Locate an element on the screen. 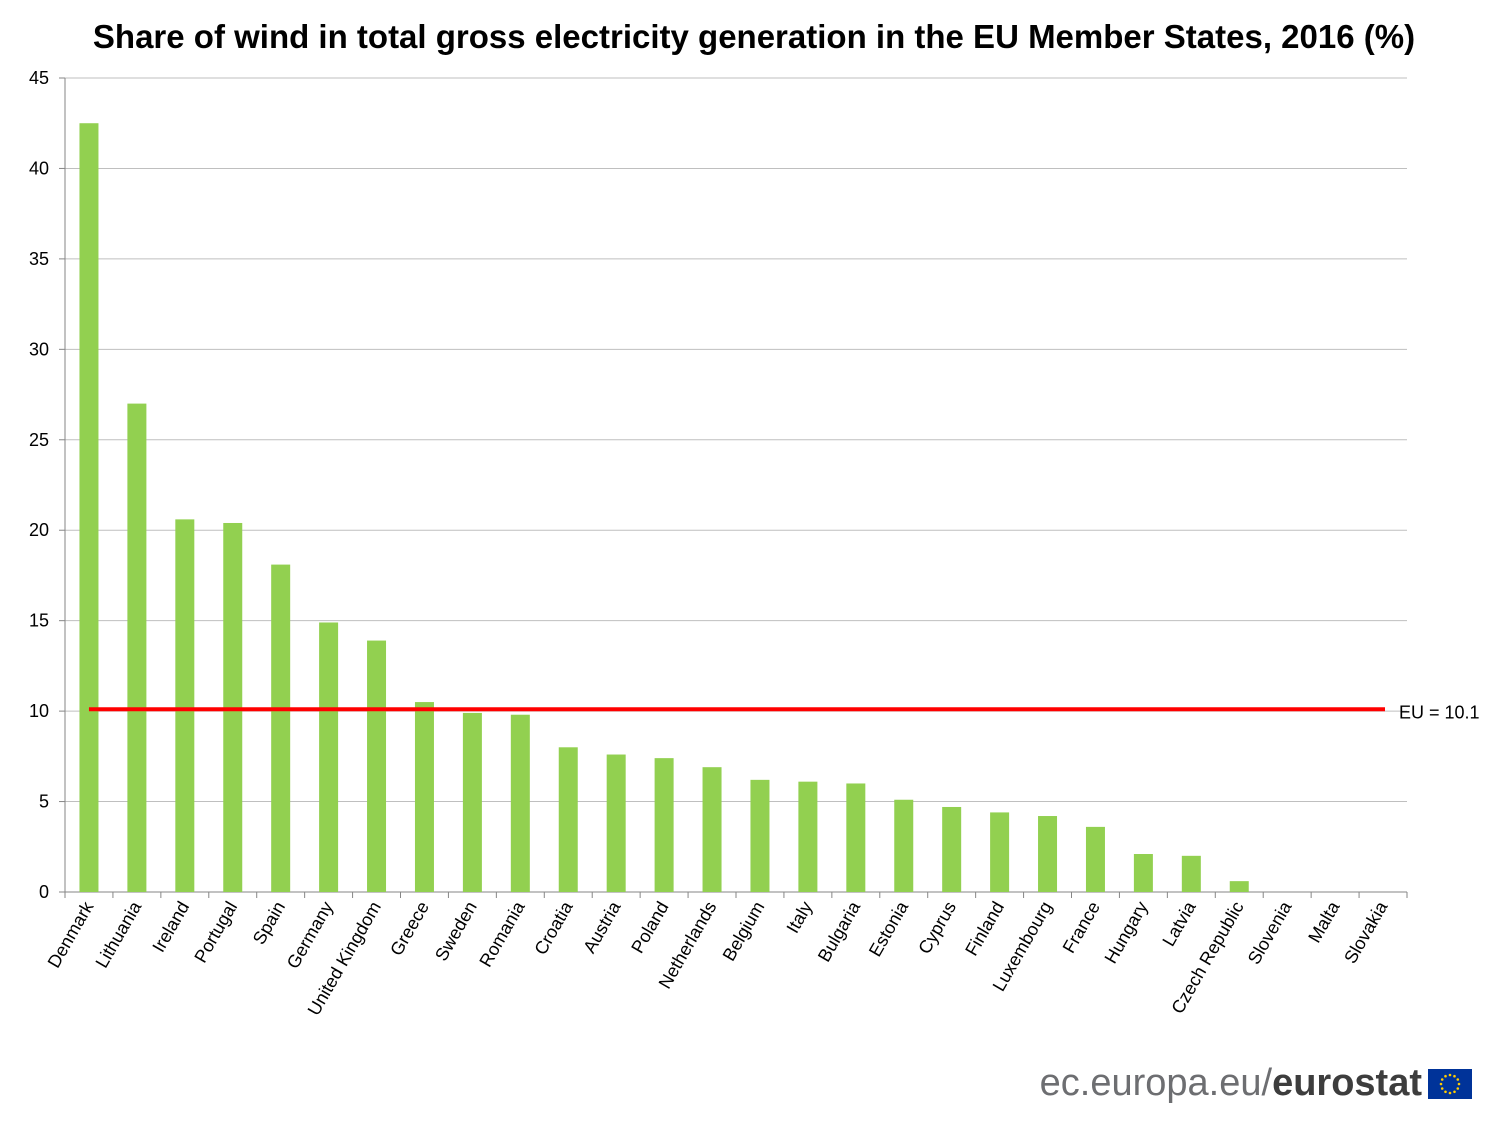 The width and height of the screenshot is (1508, 1125). y-tick-label: 45 is located at coordinates (39, 78).